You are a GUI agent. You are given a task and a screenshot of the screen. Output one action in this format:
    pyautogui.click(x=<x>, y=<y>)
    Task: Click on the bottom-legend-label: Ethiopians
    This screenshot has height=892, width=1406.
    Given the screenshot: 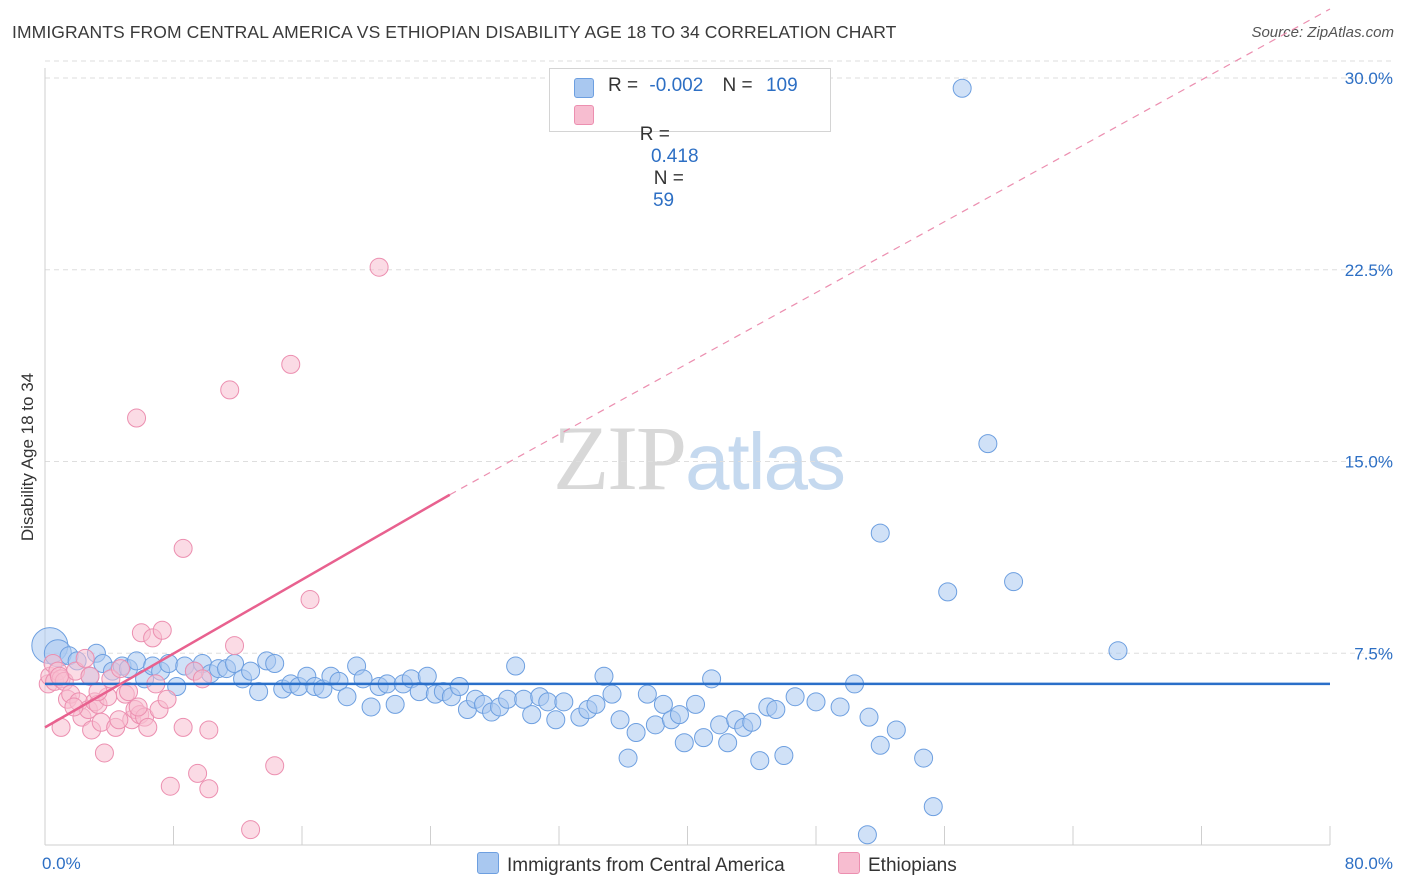 What is the action you would take?
    pyautogui.click(x=912, y=865)
    